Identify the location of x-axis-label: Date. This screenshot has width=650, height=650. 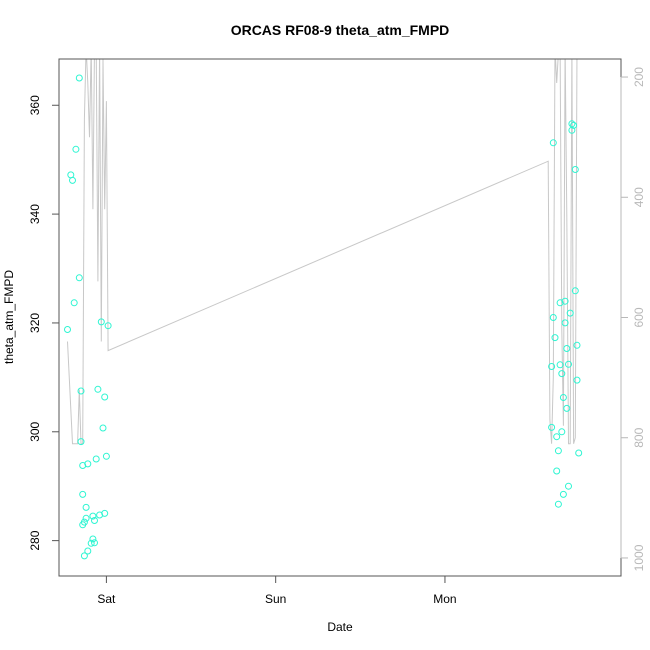
(340, 627).